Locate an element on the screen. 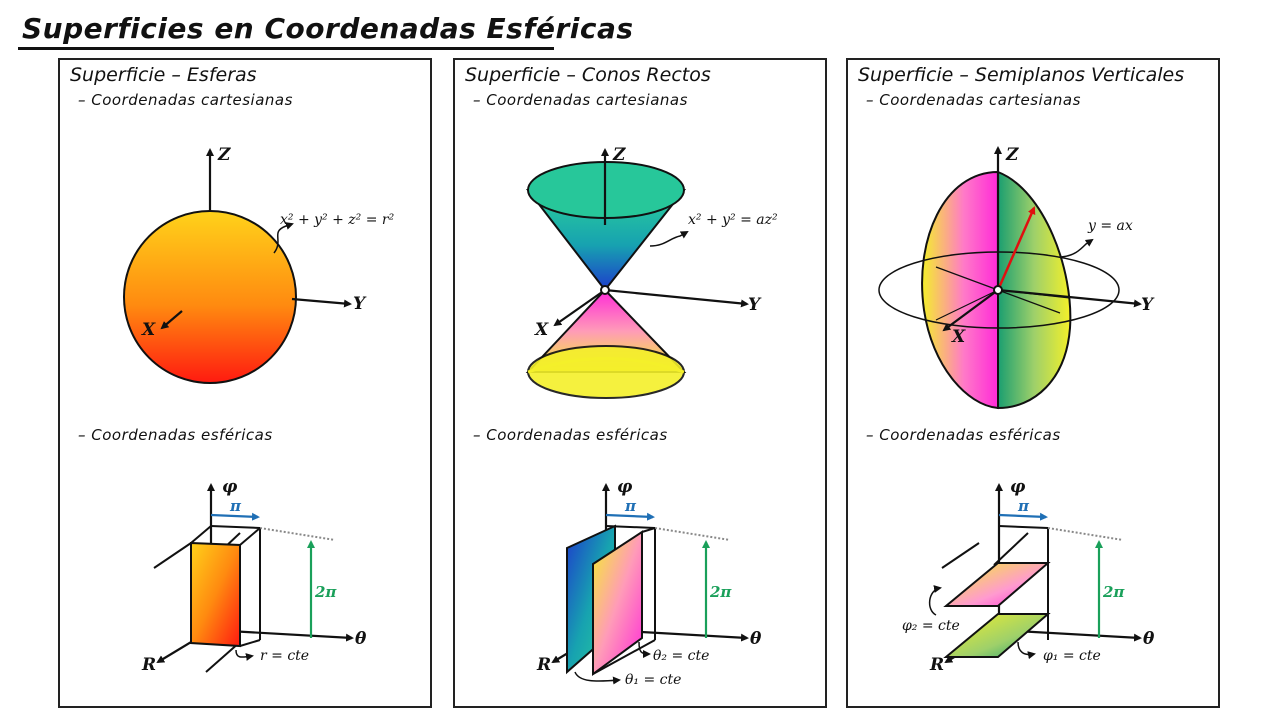 Image resolution: width=1280 pixels, height=720 pixels. panel-heading: Superficie – Esferas is located at coordinates (163, 75).